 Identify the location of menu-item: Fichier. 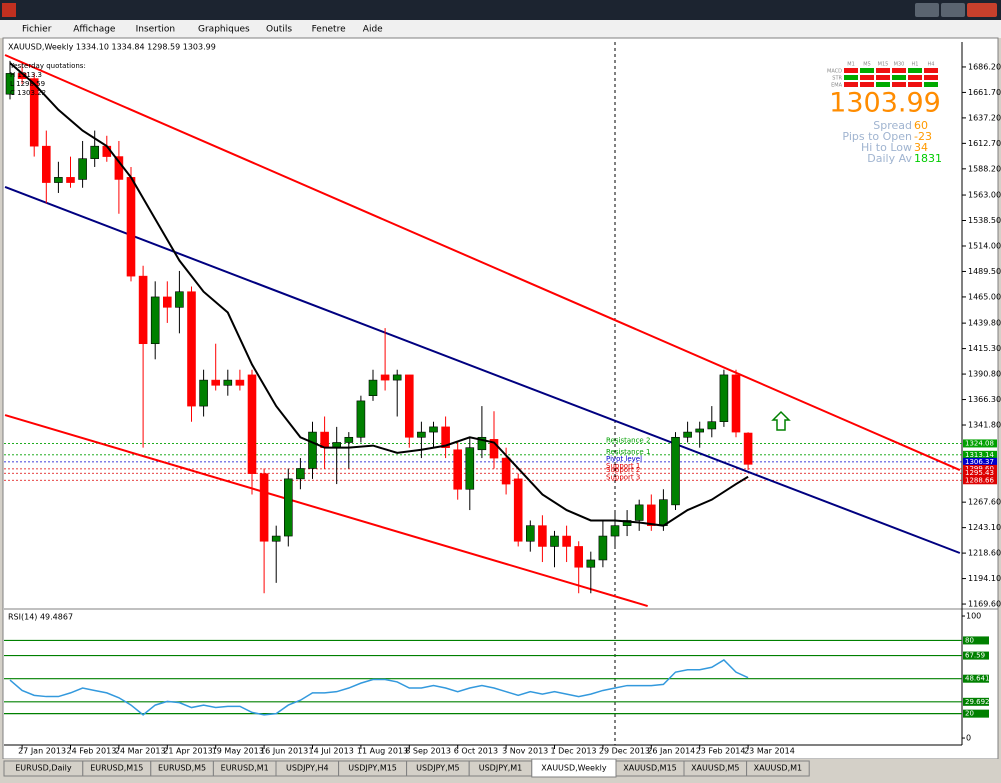
(37, 30).